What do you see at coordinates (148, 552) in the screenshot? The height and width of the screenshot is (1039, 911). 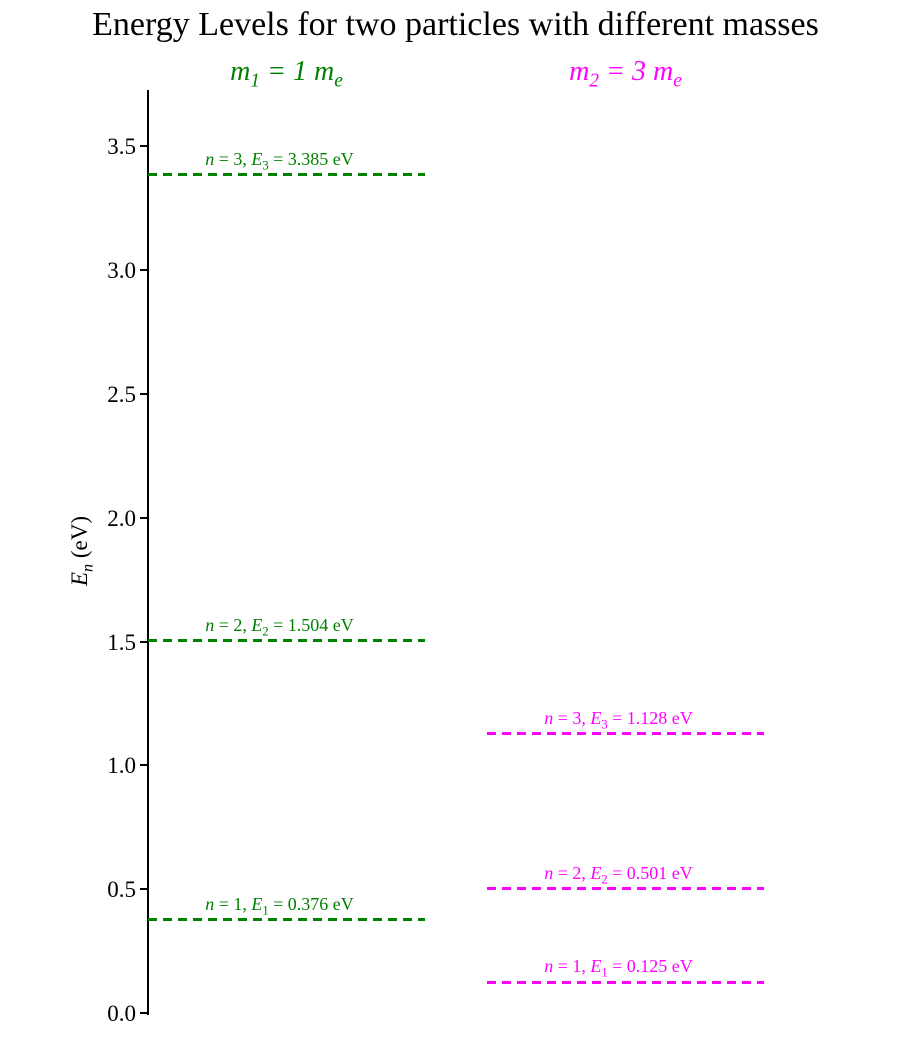 I see `y-axis-spine` at bounding box center [148, 552].